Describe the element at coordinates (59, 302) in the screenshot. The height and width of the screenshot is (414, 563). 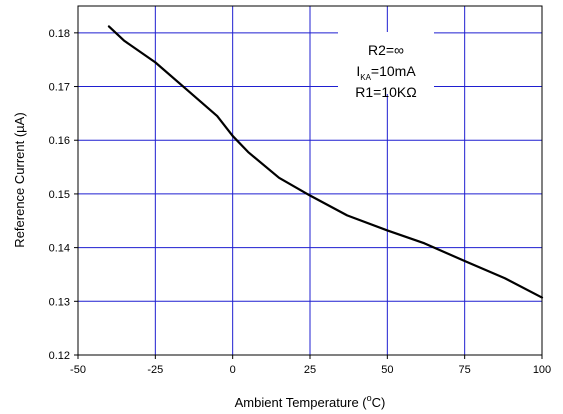
I see `y-tick-label: 0.13` at that location.